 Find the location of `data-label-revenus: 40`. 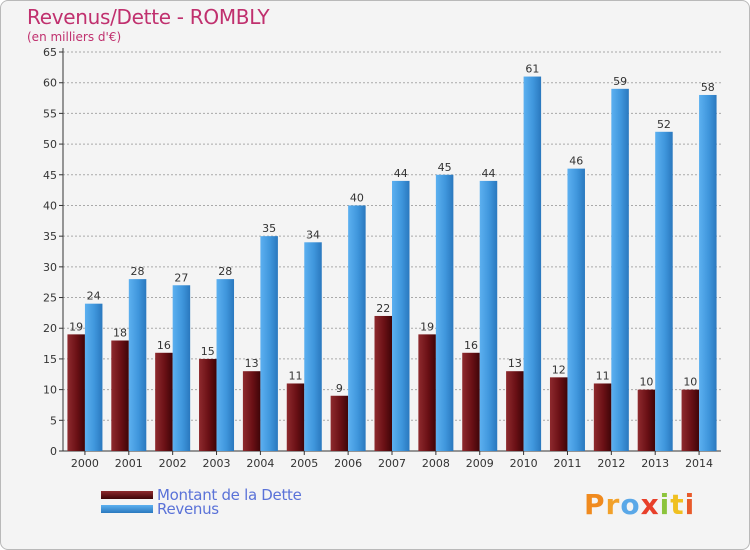

data-label-revenus: 40 is located at coordinates (357, 197).